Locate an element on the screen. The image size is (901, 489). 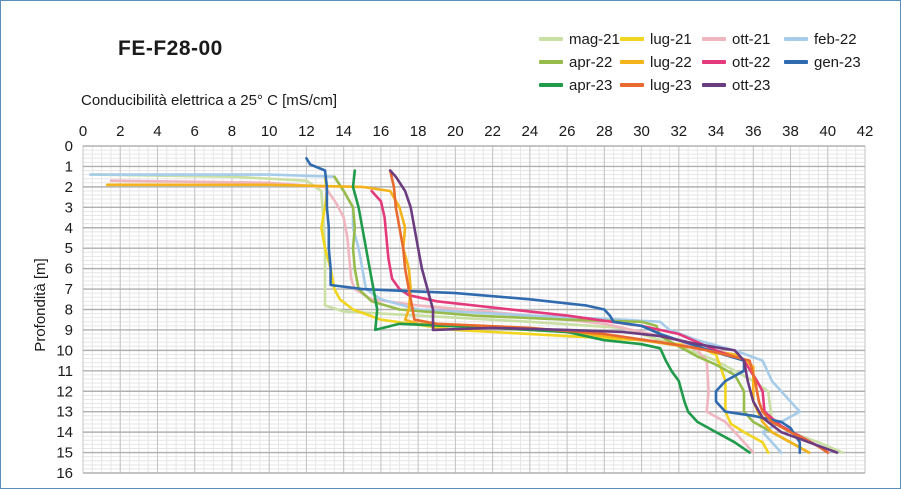
x-tick-label: 28 is located at coordinates (604, 131).